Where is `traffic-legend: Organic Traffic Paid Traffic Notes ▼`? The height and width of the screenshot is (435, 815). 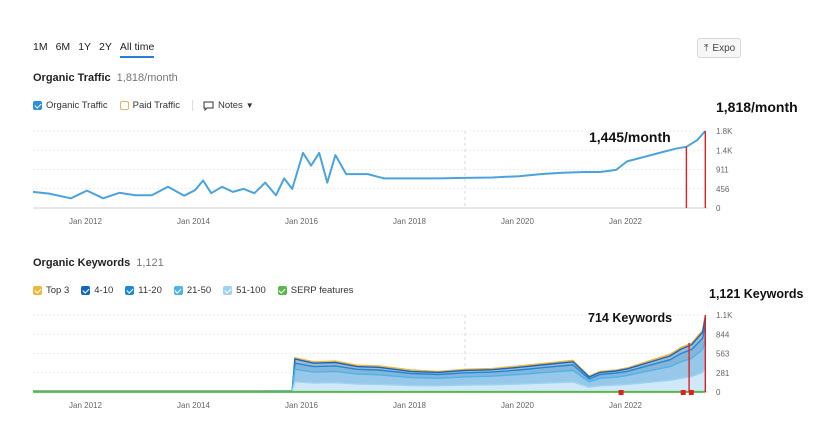 traffic-legend: Organic Traffic Paid Traffic Notes ▼ is located at coordinates (149, 105).